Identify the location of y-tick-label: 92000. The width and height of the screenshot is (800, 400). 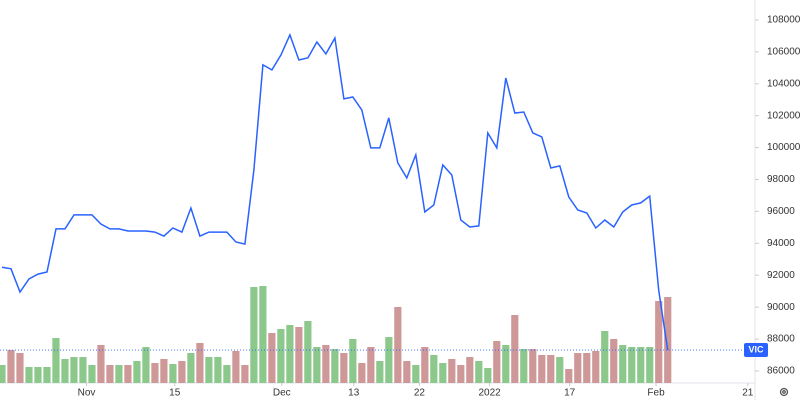
(781, 275).